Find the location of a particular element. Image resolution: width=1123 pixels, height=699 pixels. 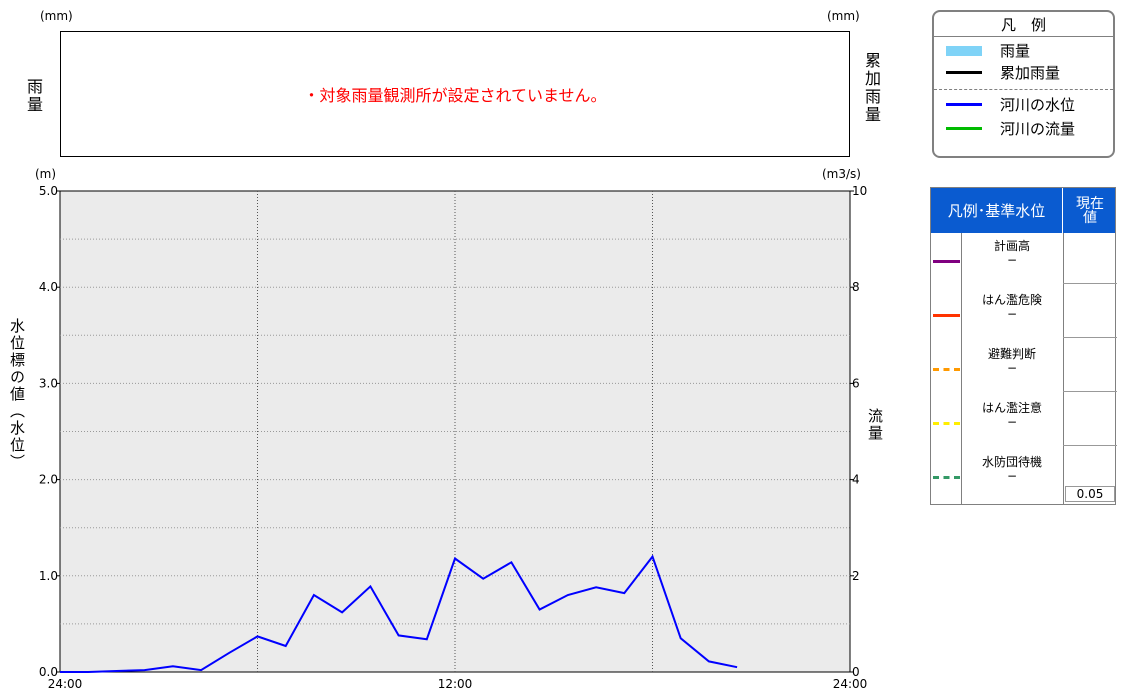

standard-level-name: 避難判断 − is located at coordinates (1012, 361).